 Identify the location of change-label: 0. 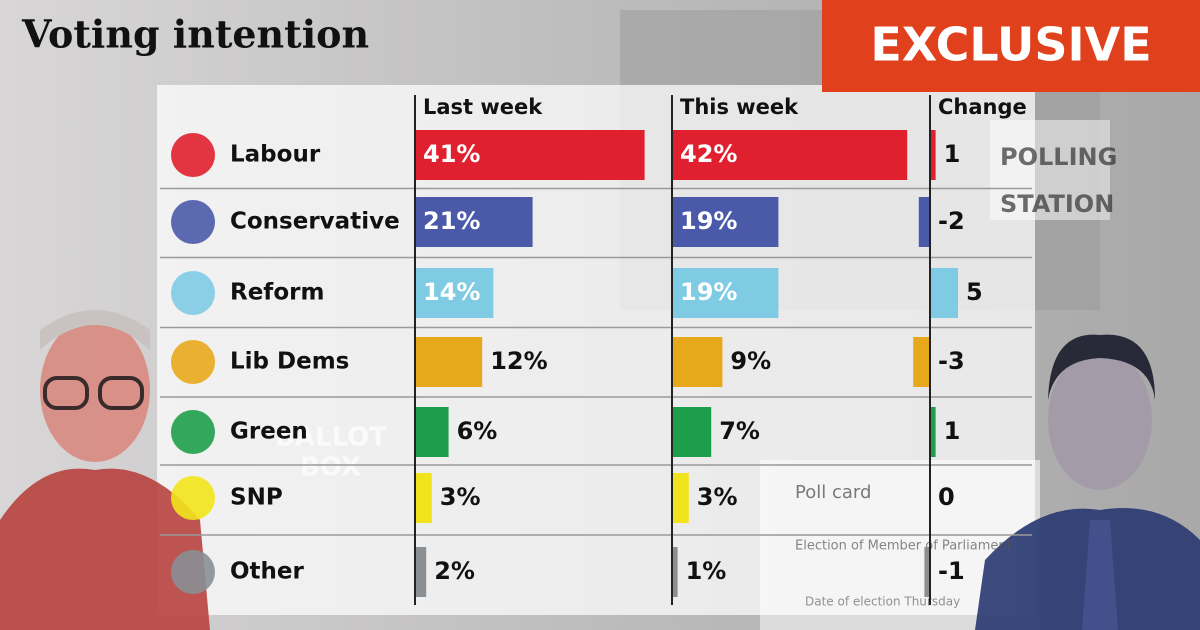
(946, 497).